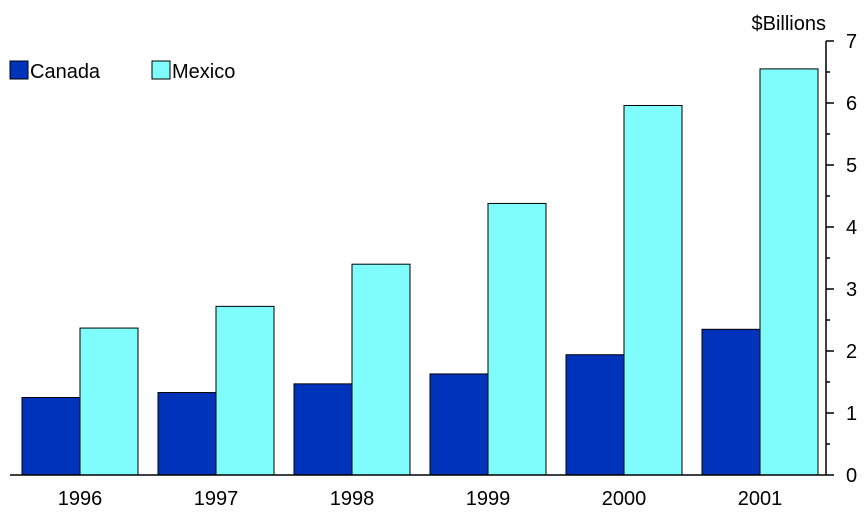 Image resolution: width=864 pixels, height=512 pixels. I want to click on bar-canada-2000, so click(595, 415).